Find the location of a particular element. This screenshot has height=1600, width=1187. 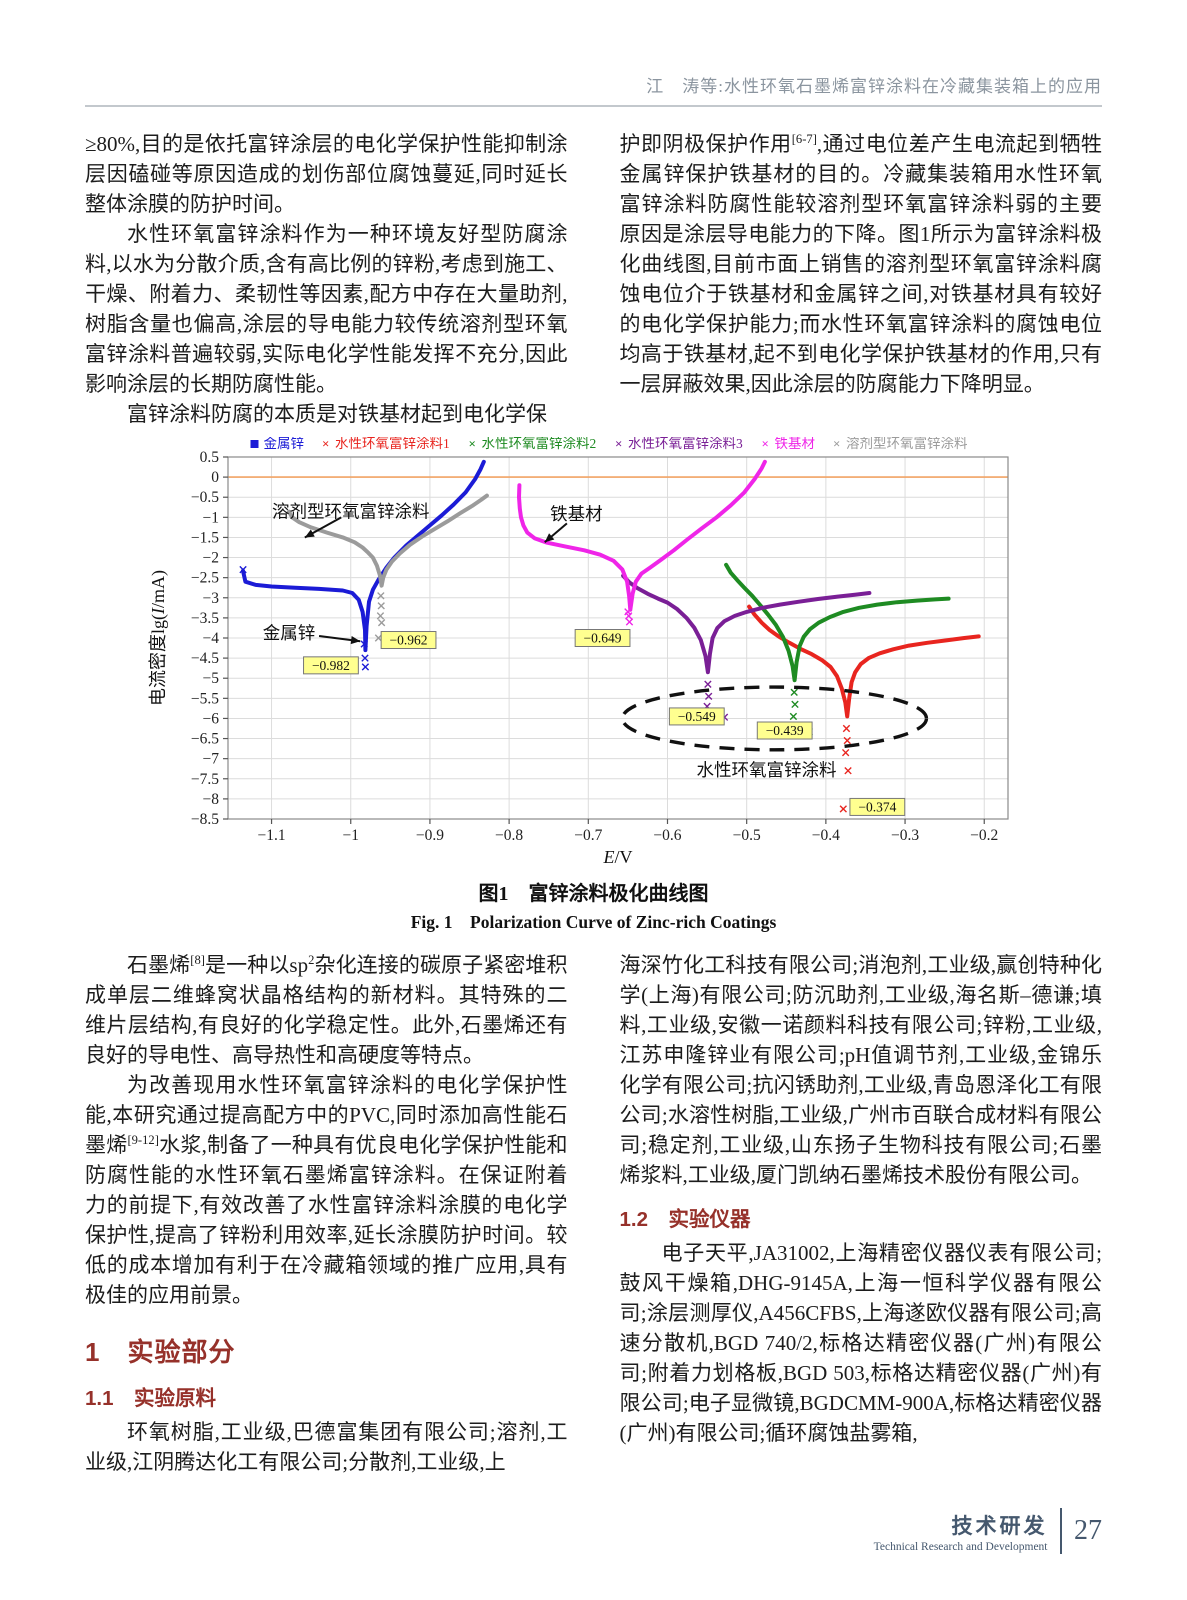

svg-text: −0.439 is located at coordinates (784, 730).